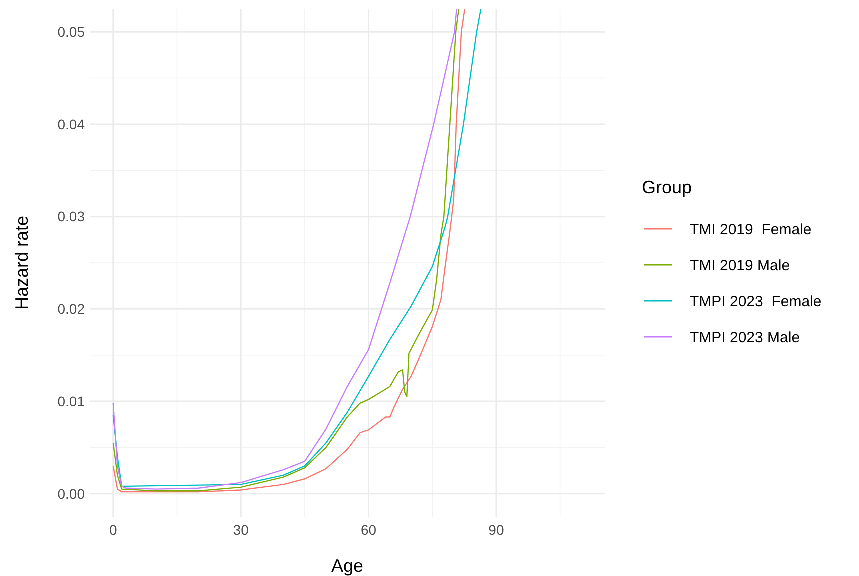 This screenshot has width=859, height=576. What do you see at coordinates (667, 187) in the screenshot?
I see `legend-title: Group` at bounding box center [667, 187].